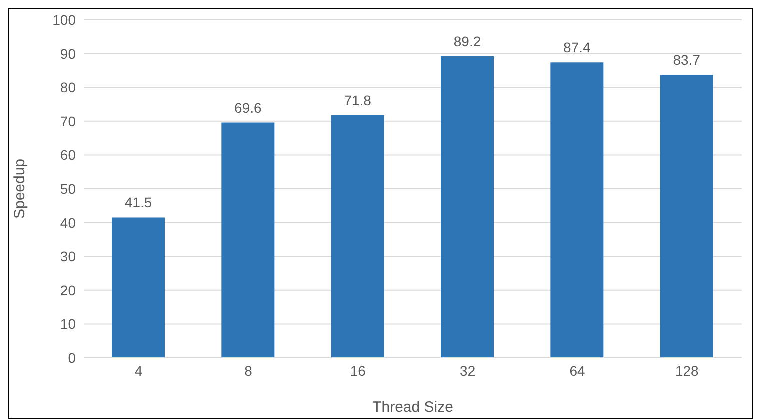  Describe the element at coordinates (68, 324) in the screenshot. I see `y-tick-label: 10` at that location.